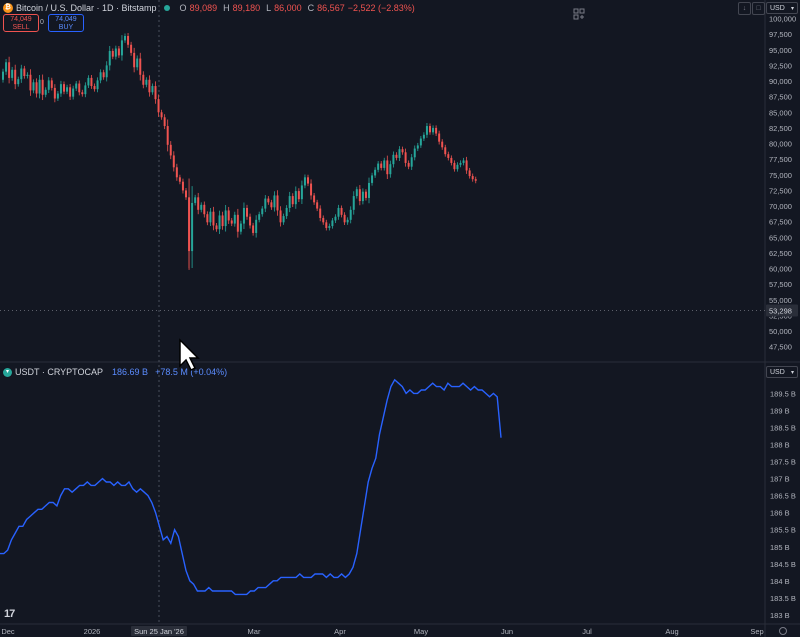 The width and height of the screenshot is (800, 637). I want to click on price-tick-label: 70,000, so click(780, 206).